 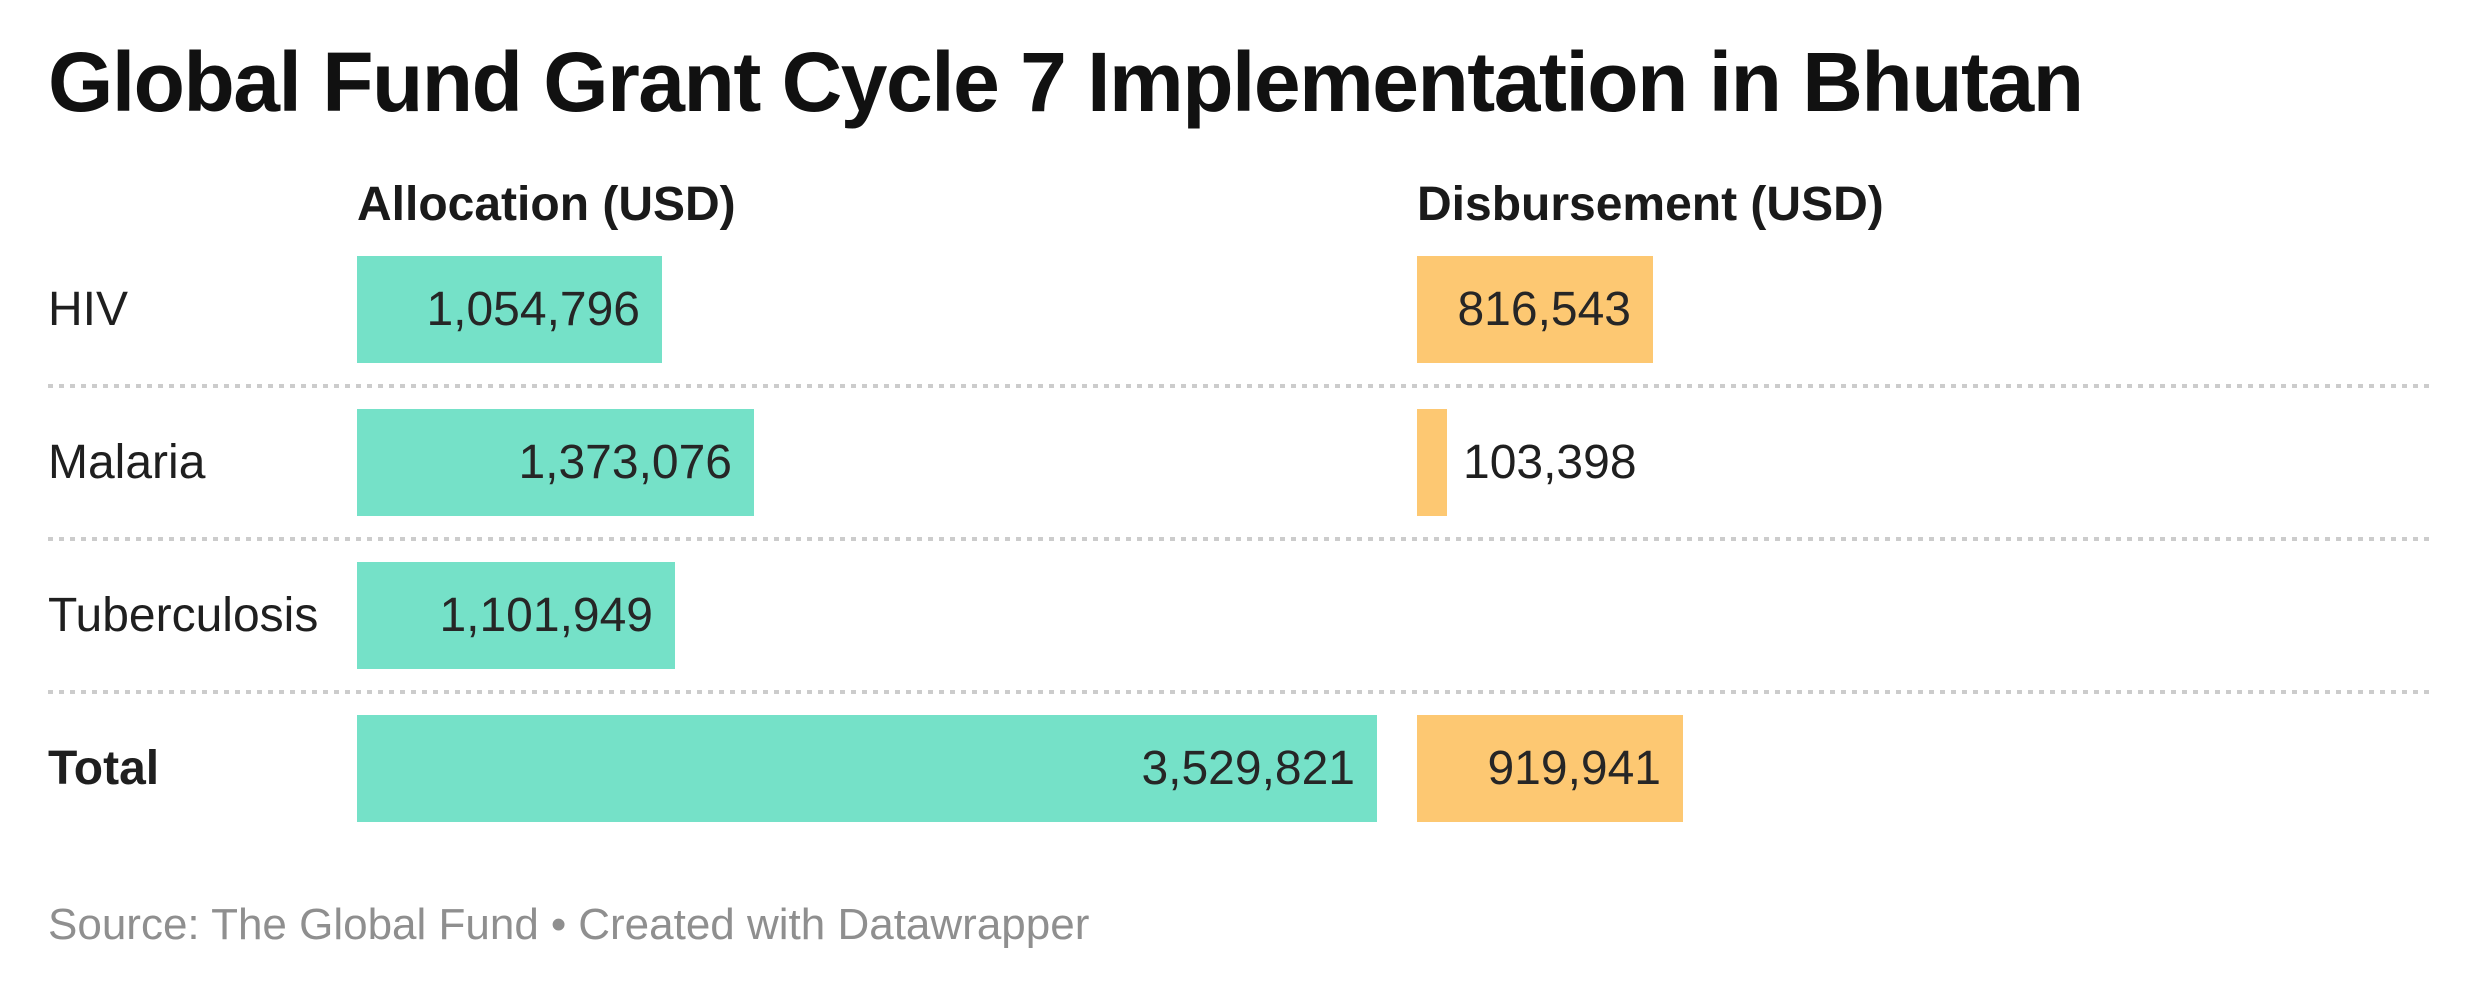 I want to click on category-label: Malaria, so click(x=127, y=462).